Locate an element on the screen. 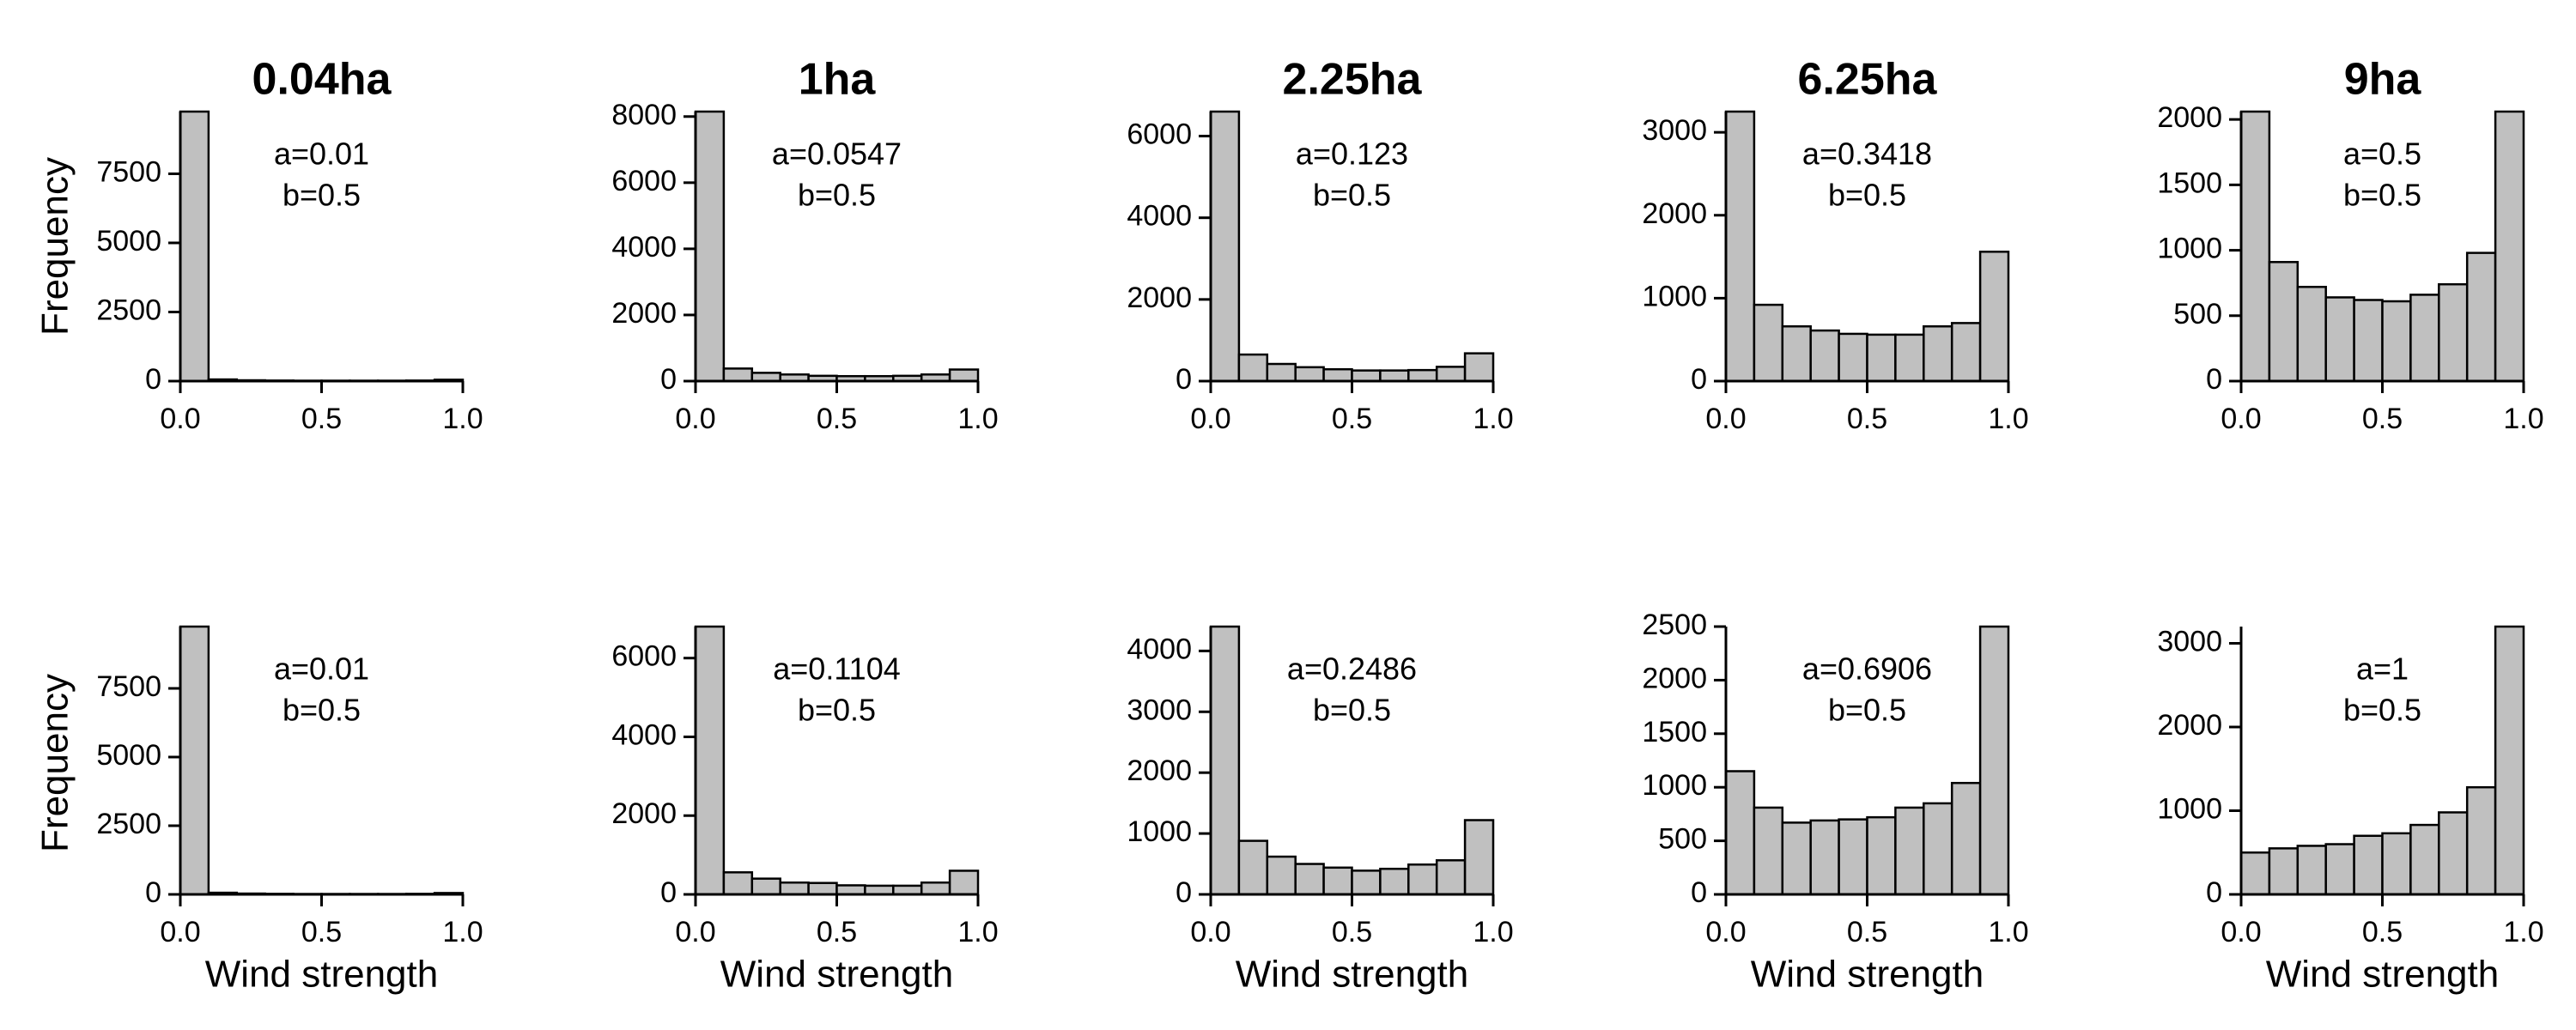 The width and height of the screenshot is (2576, 1030). y-axis-label: Frequency is located at coordinates (55, 246).